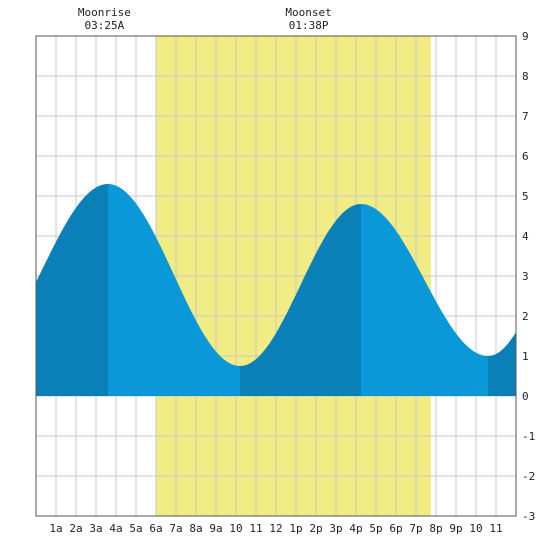 The image size is (550, 550). Describe the element at coordinates (525, 396) in the screenshot. I see `y-tick-label: 0` at that location.